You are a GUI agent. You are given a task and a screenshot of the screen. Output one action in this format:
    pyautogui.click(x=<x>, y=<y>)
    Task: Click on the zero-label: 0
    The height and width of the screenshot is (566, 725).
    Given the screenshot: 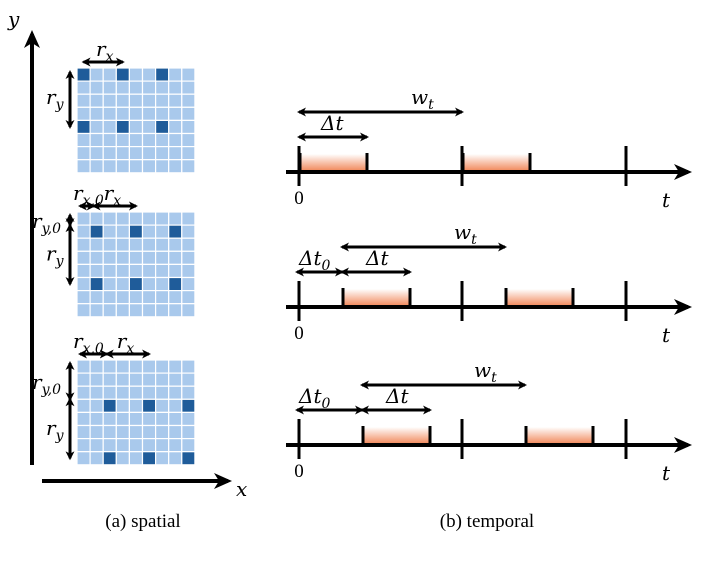 What is the action you would take?
    pyautogui.click(x=299, y=471)
    